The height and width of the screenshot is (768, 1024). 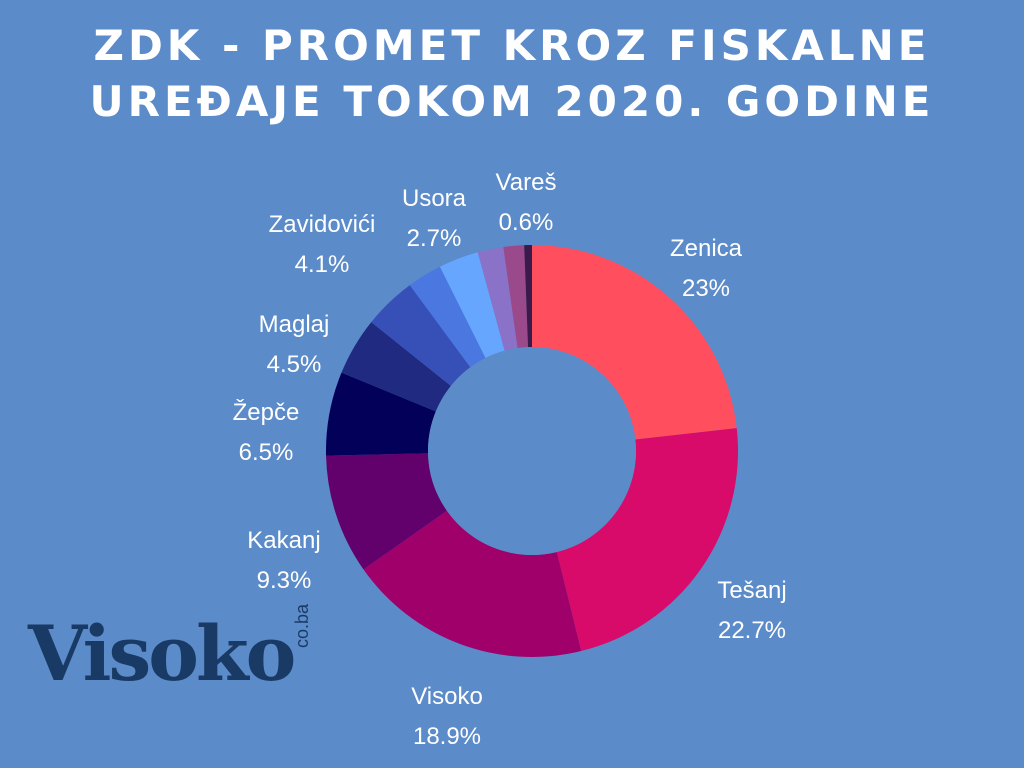 What do you see at coordinates (472, 584) in the screenshot?
I see `slice-visoko` at bounding box center [472, 584].